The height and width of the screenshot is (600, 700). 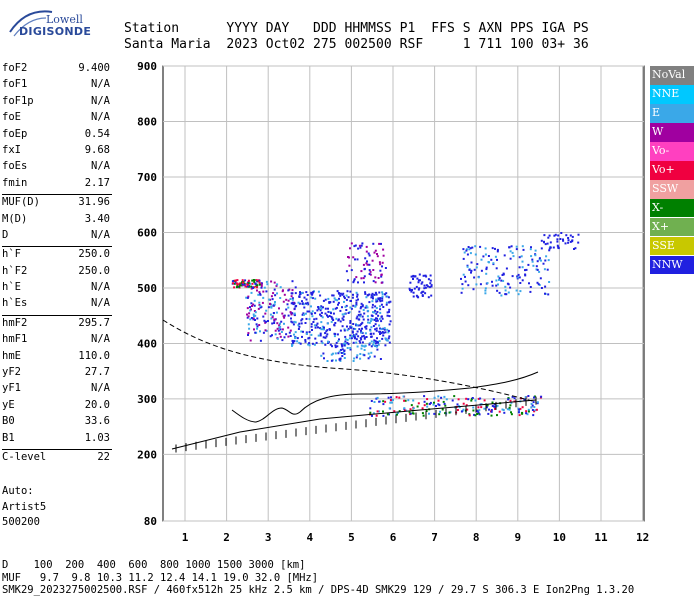 What do you see at coordinates (11, 355) in the screenshot?
I see `param-label: hmE` at bounding box center [11, 355].